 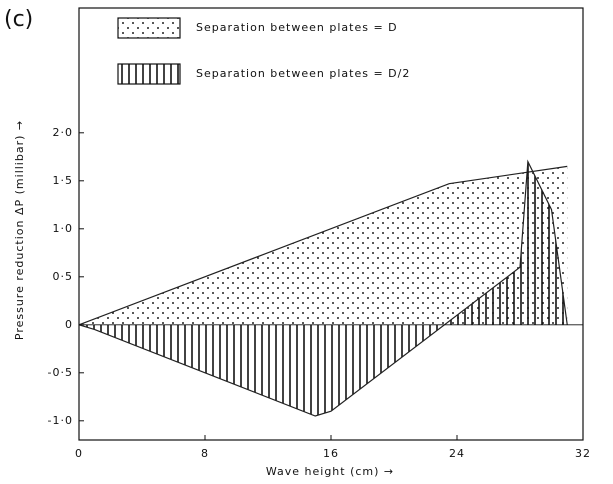 What do you see at coordinates (60, 372) in the screenshot?
I see `y-tick-label: -0·5` at bounding box center [60, 372].